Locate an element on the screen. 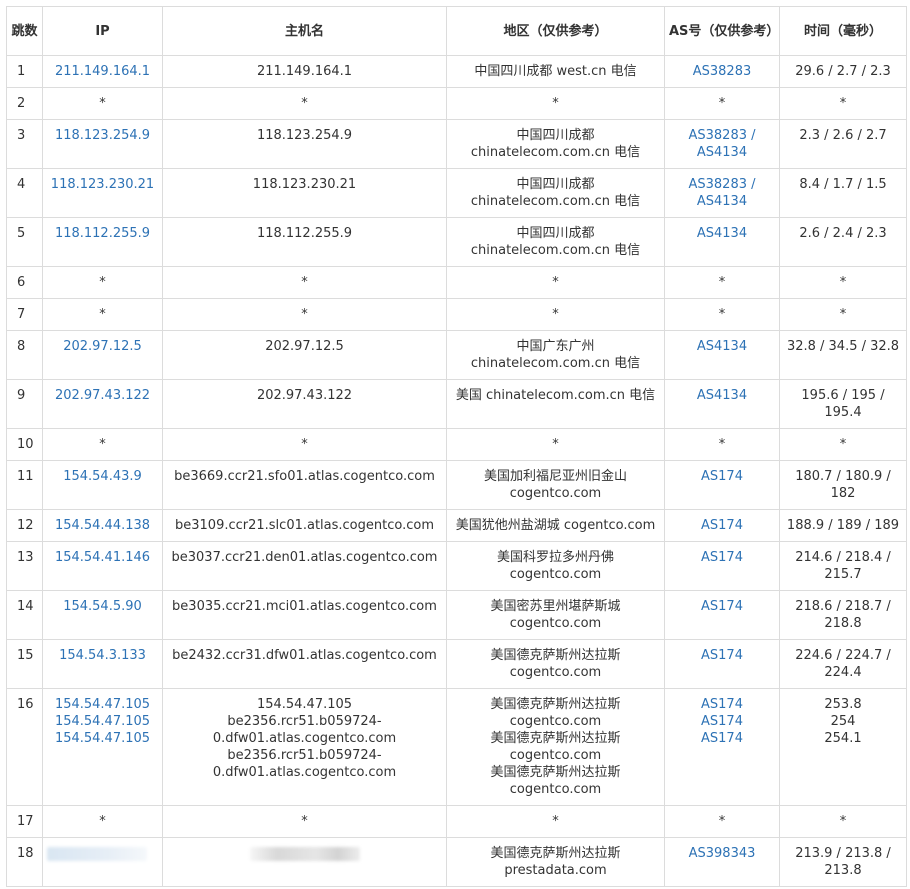 This screenshot has width=910, height=889. time-text: 213.9 / 213.8 / is located at coordinates (843, 853).